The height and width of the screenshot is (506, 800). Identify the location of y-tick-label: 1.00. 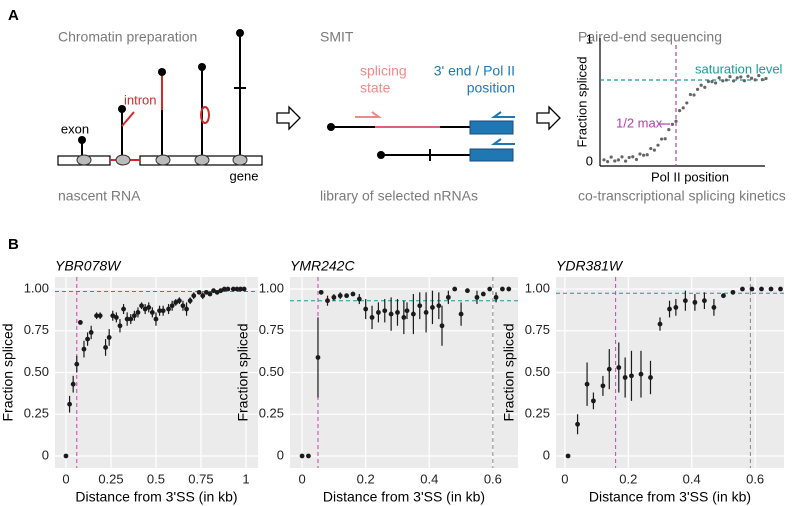
(271, 287).